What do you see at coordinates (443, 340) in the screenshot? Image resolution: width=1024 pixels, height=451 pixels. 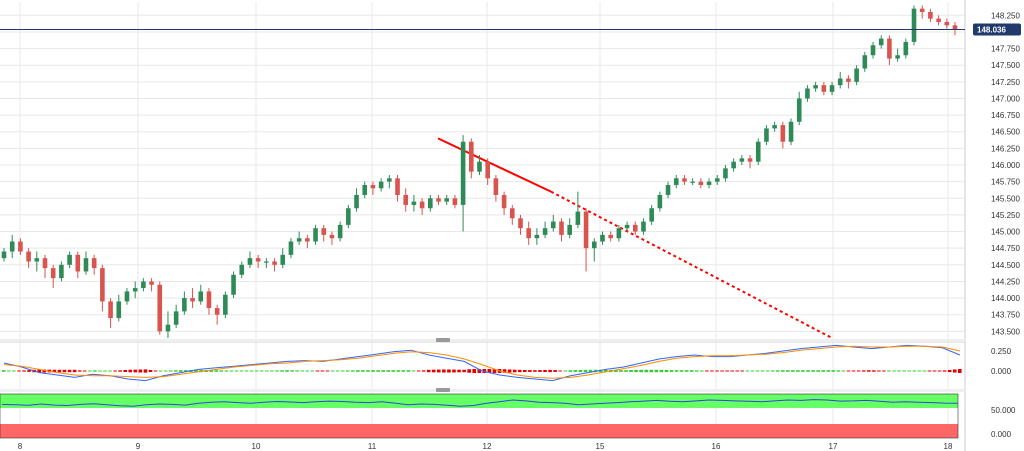 I see `osc-separator-handle-grip-icon` at bounding box center [443, 340].